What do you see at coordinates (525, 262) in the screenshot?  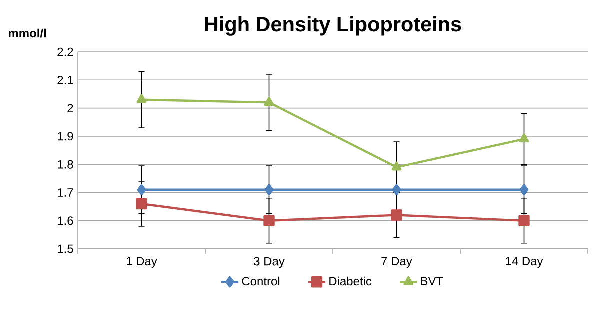 I see `x-tick-label: 14 Day` at bounding box center [525, 262].